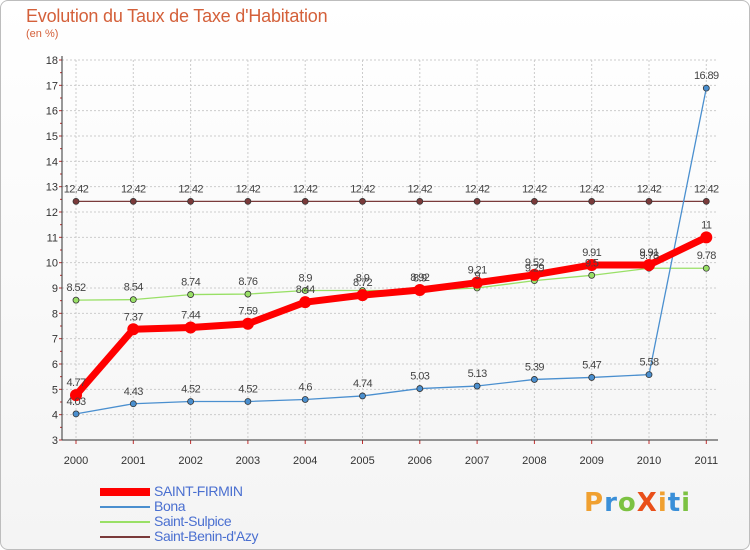 Image resolution: width=750 pixels, height=550 pixels. I want to click on x-tick-label: 2003, so click(248, 461).